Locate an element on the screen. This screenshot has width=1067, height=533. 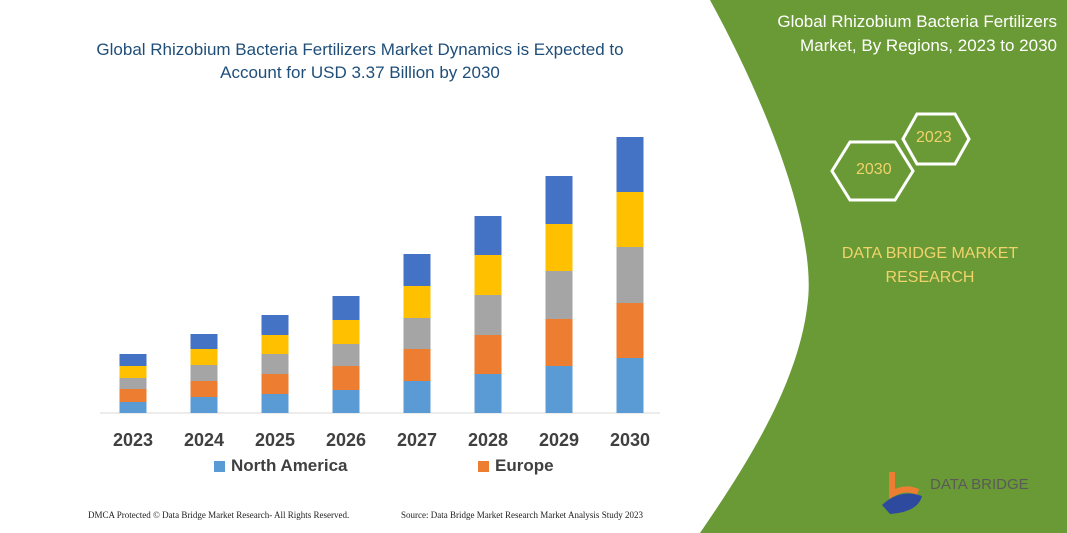
bar-segment-2025-s2 is located at coordinates (275, 364).